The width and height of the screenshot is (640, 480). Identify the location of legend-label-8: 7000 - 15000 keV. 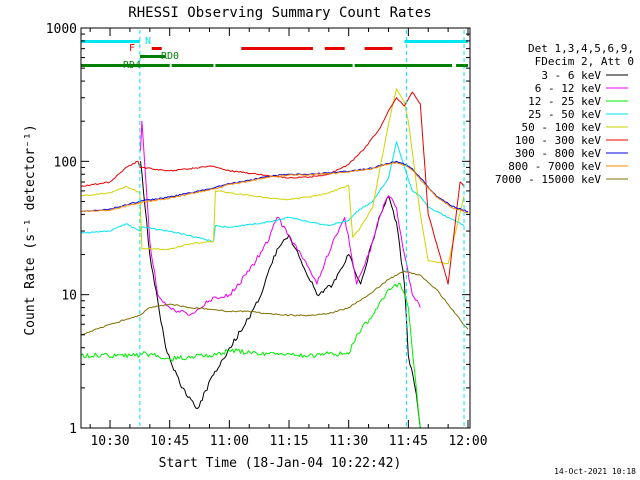
(548, 179).